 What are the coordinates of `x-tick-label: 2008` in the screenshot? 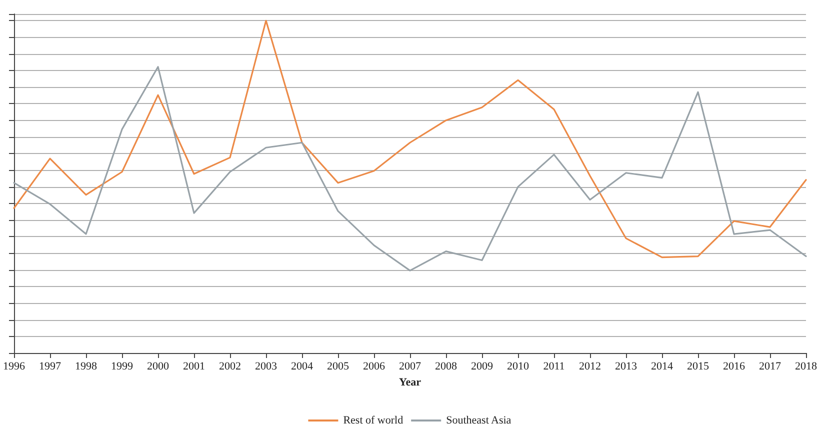 It's located at (446, 366).